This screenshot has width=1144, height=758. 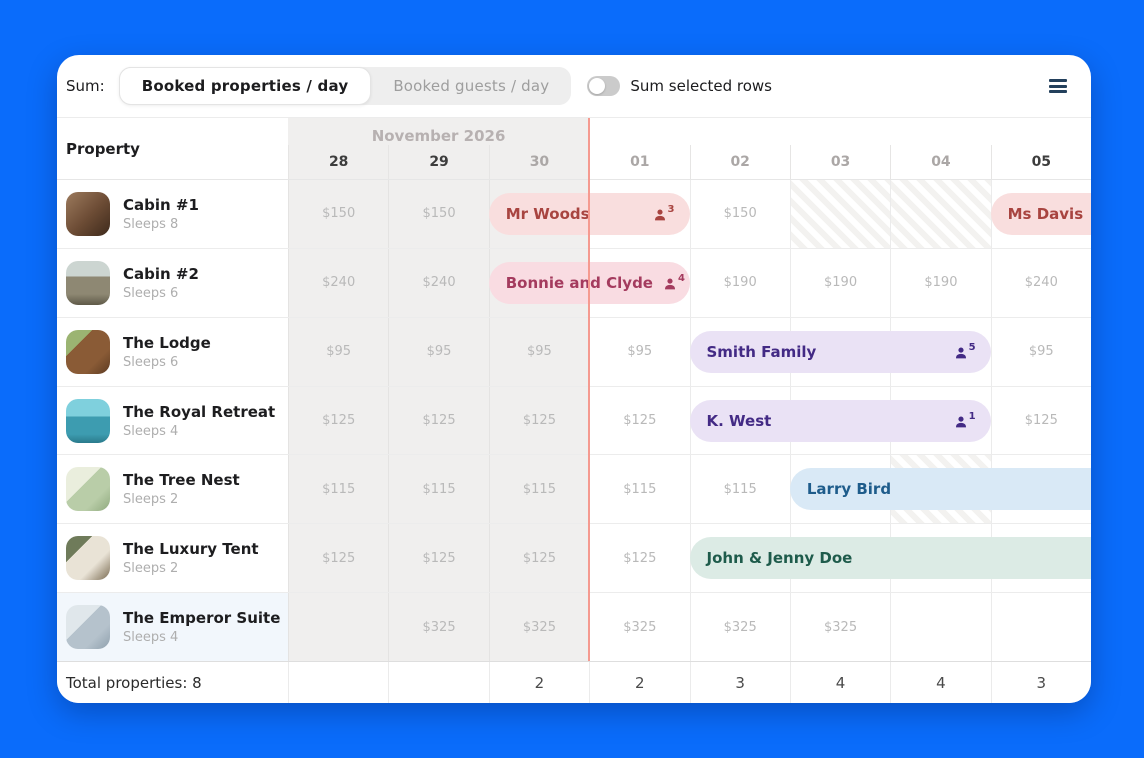 I want to click on property-cell: The Tree Nest Sleeps 2, so click(x=172, y=489).